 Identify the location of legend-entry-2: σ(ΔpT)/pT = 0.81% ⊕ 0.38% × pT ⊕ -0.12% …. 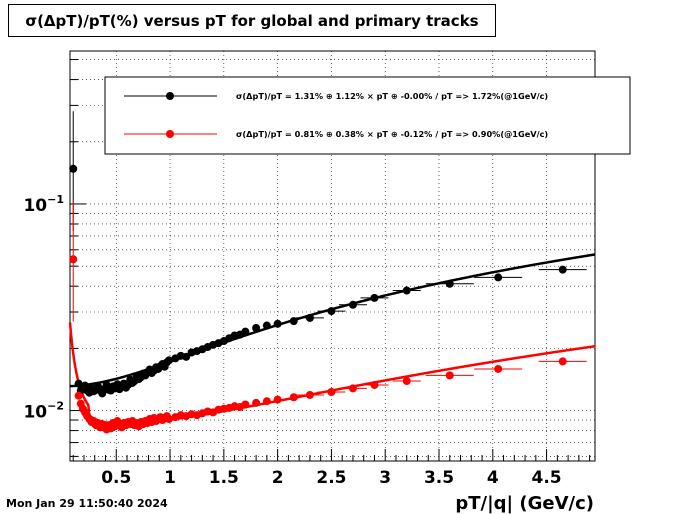
(392, 134).